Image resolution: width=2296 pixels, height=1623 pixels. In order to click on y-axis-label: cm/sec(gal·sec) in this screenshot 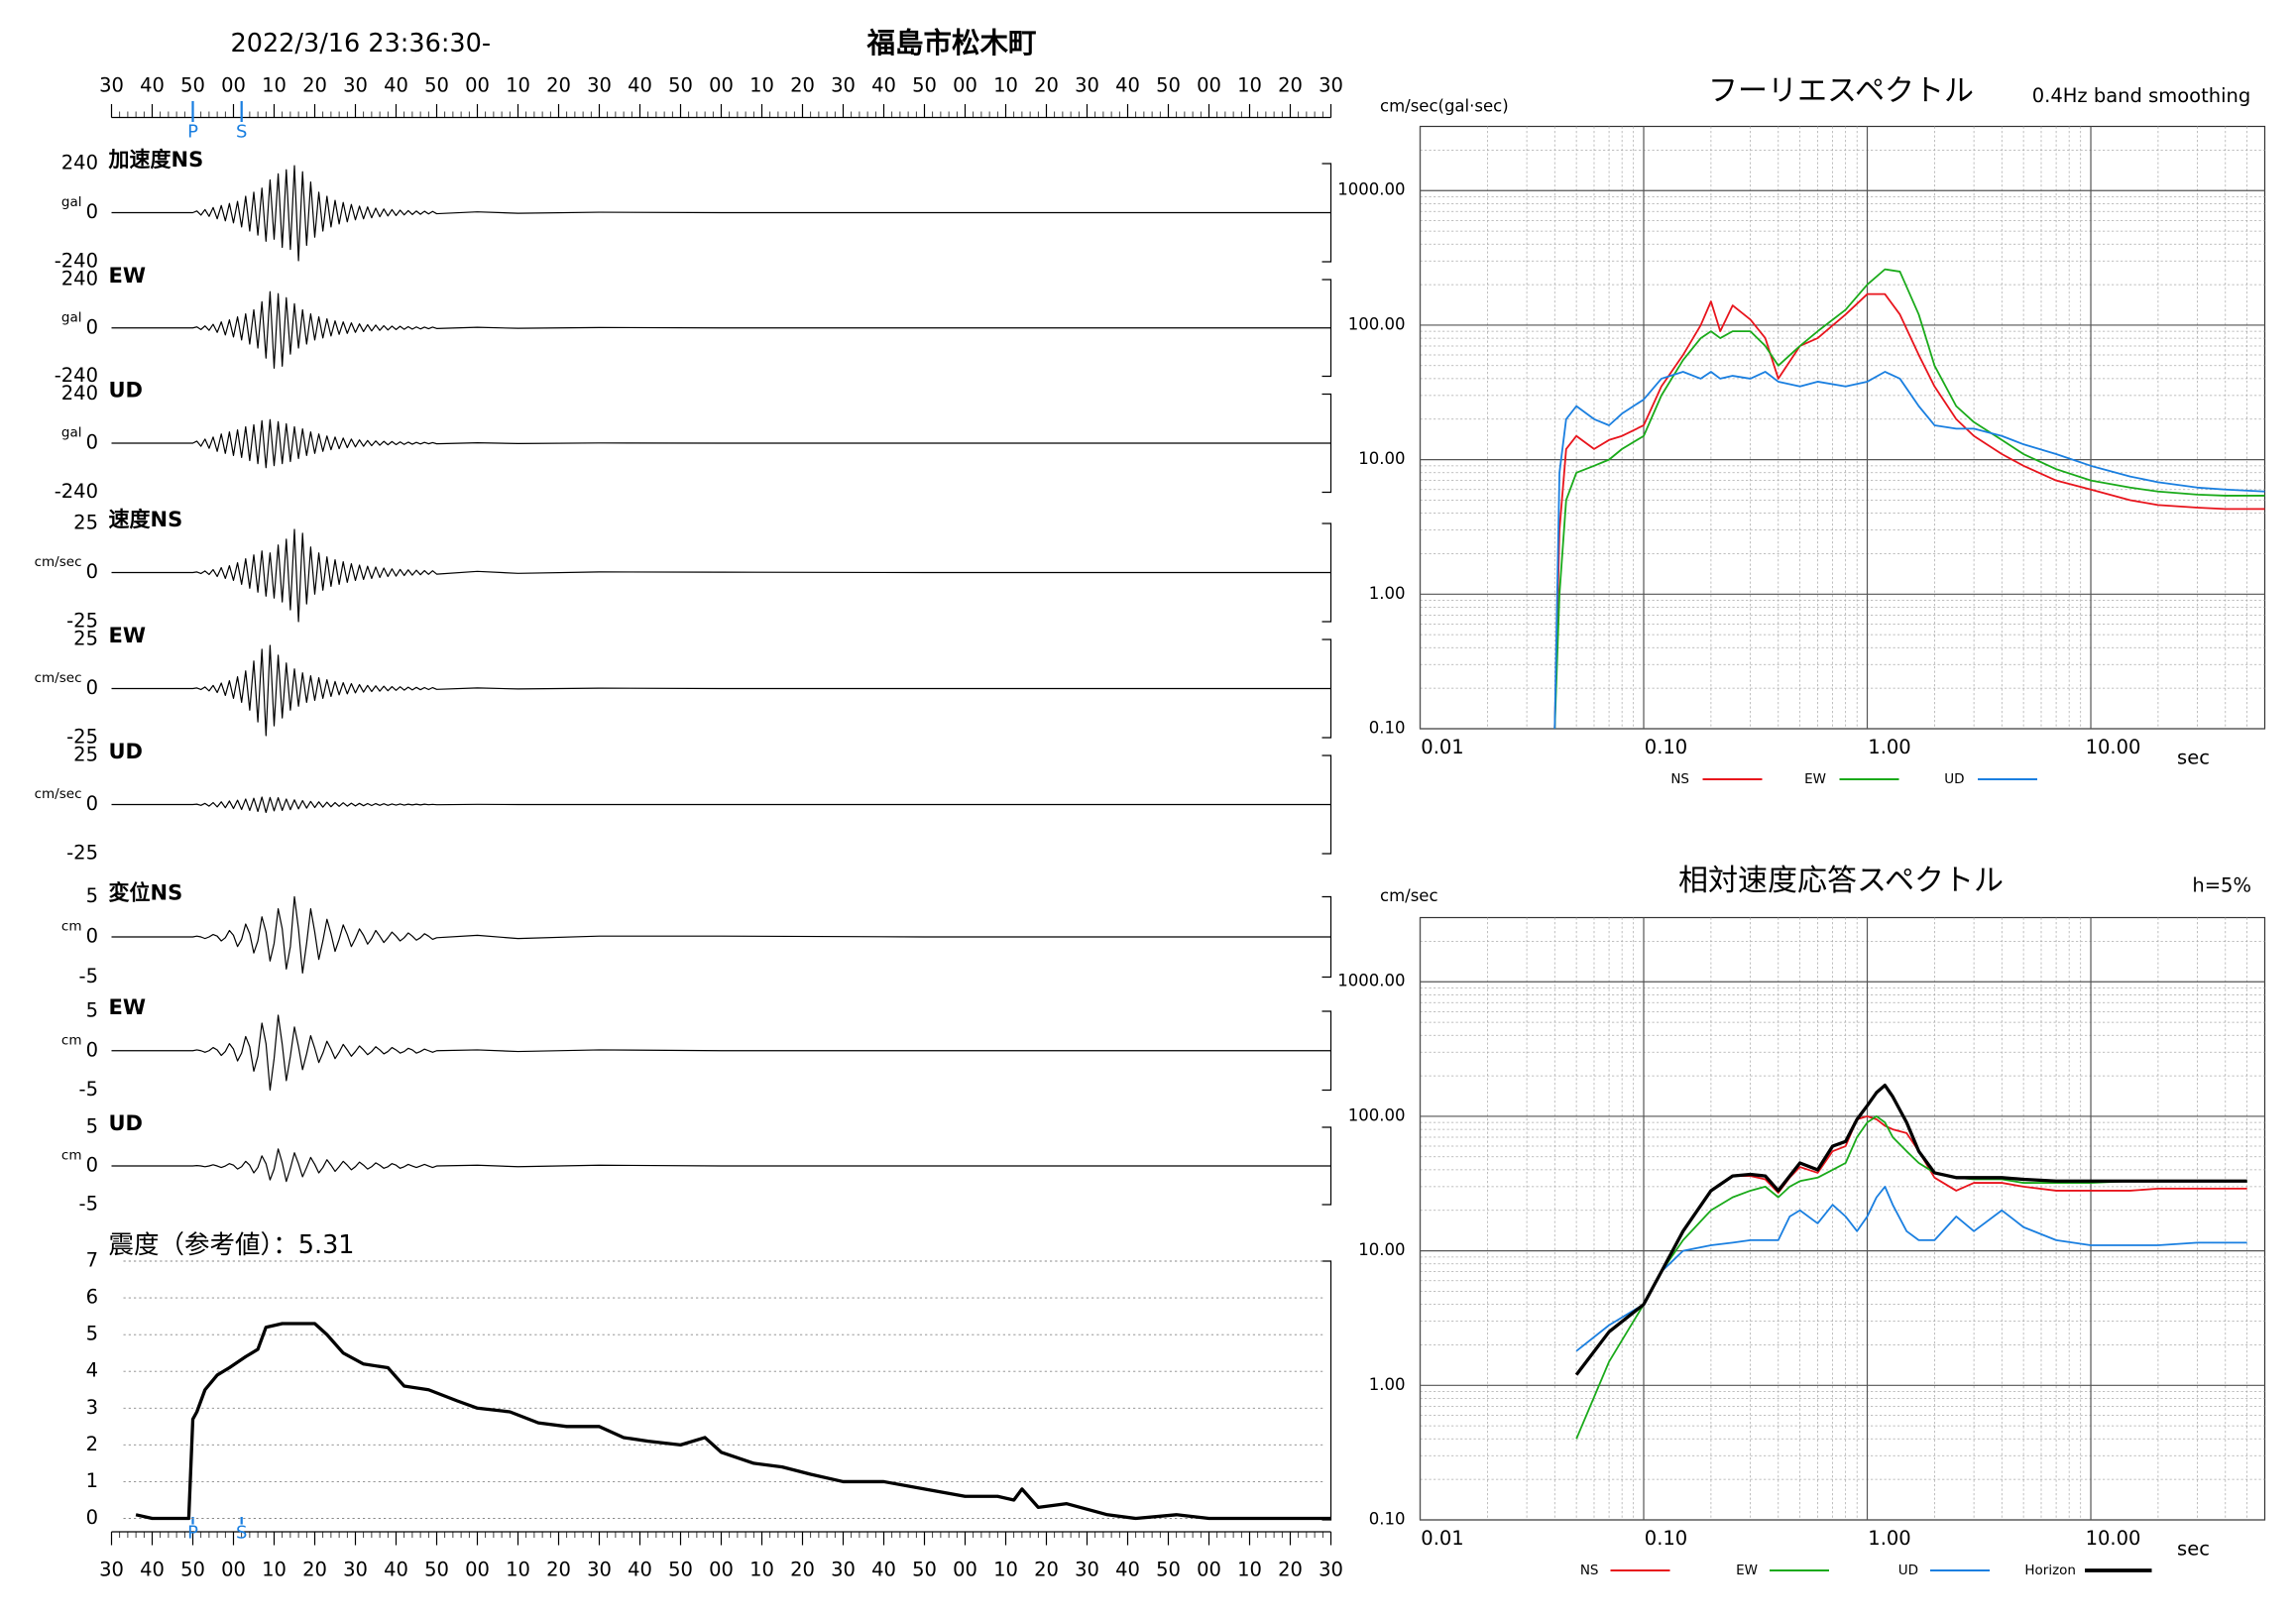, I will do `click(1445, 106)`.